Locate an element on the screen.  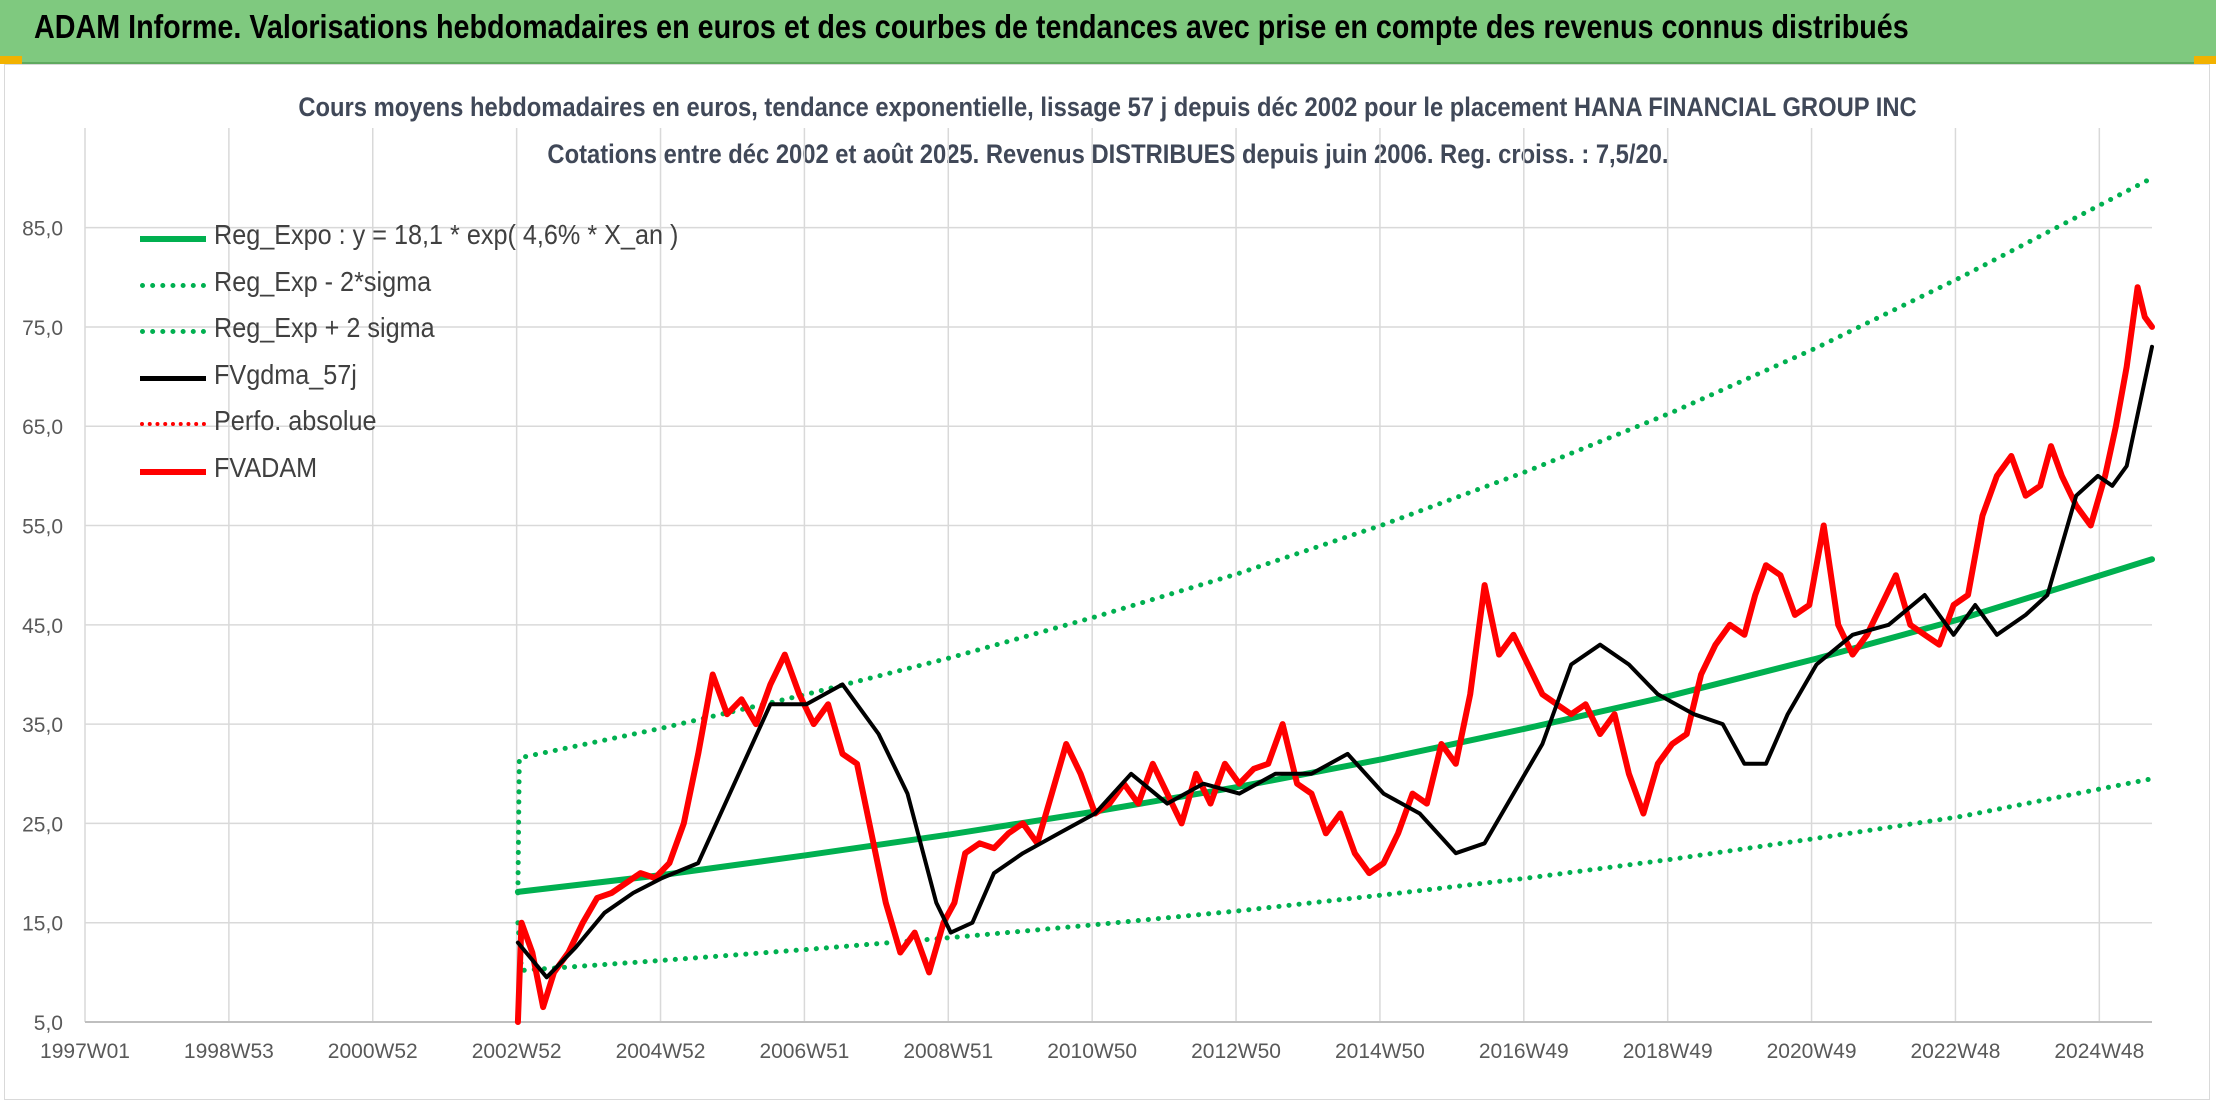
x-tick-label: 2012W50 is located at coordinates (1236, 1051).